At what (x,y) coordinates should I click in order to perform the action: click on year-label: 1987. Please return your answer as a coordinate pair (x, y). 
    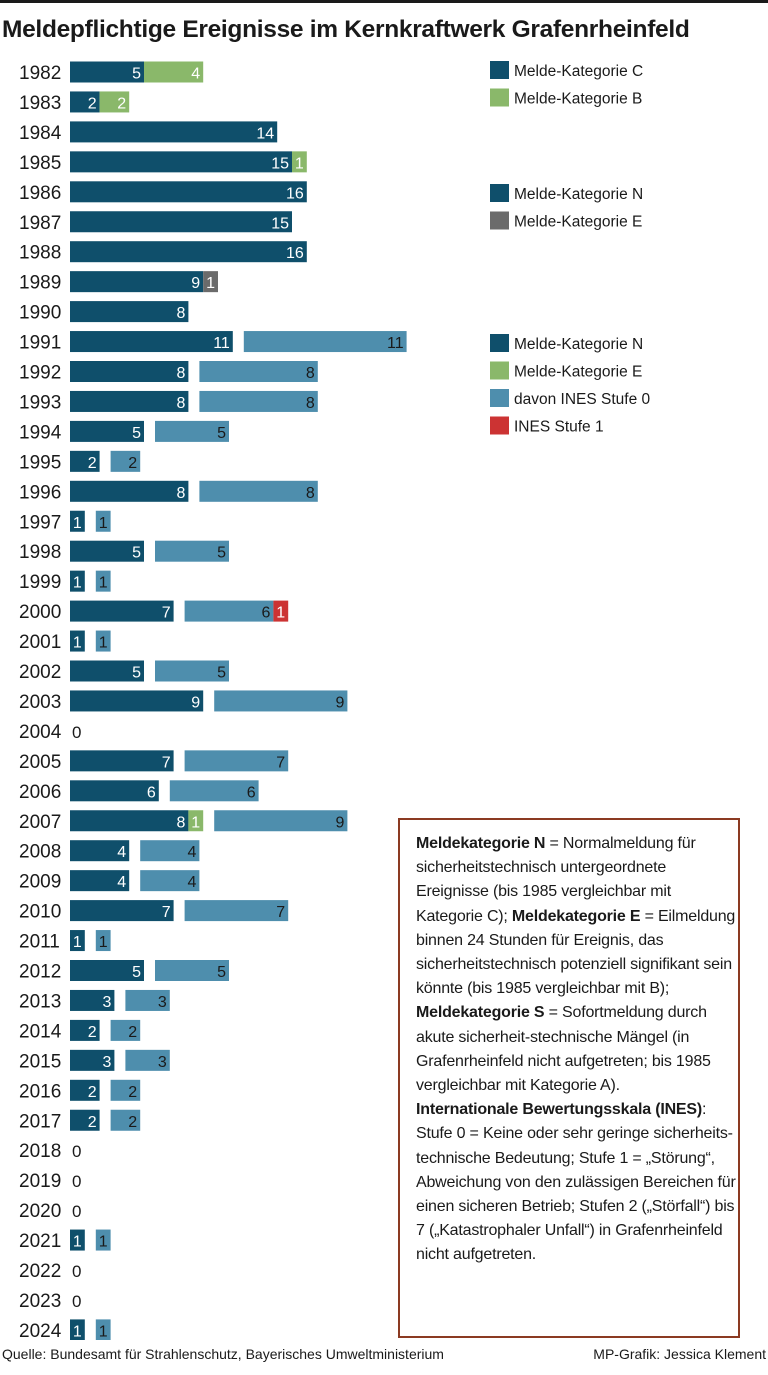
    Looking at the image, I should click on (40, 223).